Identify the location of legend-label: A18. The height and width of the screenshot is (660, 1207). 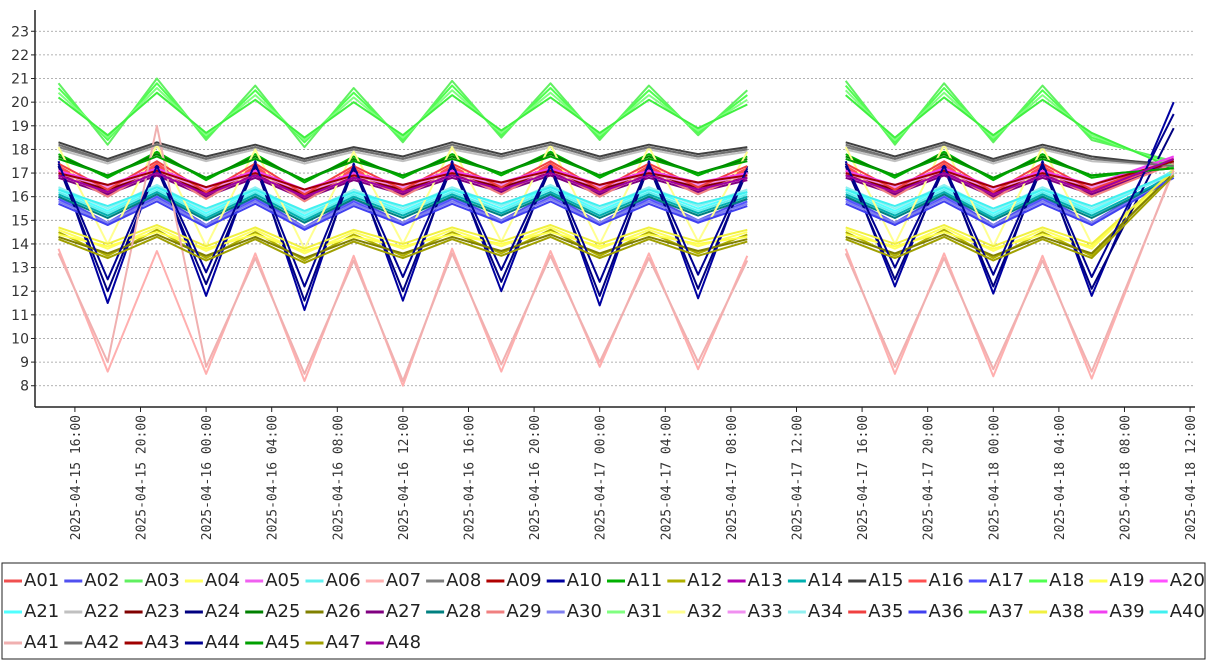
(1066, 580).